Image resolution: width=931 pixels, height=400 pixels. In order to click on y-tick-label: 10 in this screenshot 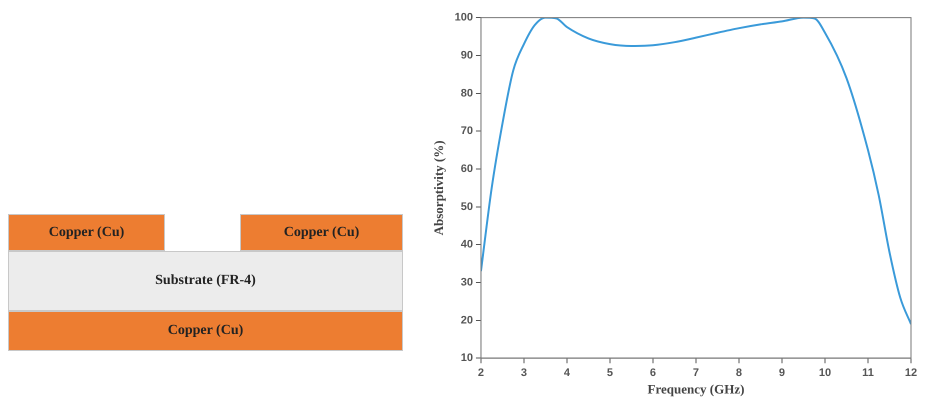, I will do `click(466, 358)`.